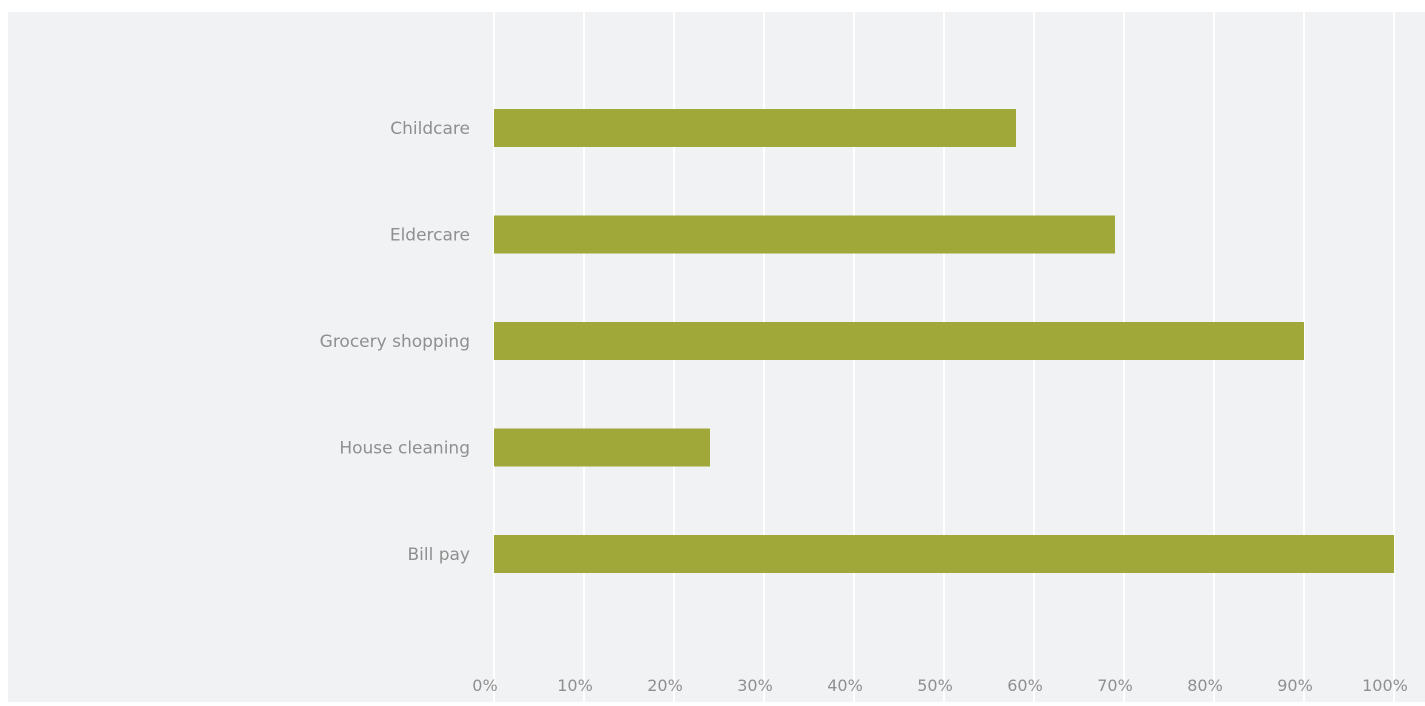 The height and width of the screenshot is (706, 1425). What do you see at coordinates (935, 685) in the screenshot?
I see `x-tick-label: 50%` at bounding box center [935, 685].